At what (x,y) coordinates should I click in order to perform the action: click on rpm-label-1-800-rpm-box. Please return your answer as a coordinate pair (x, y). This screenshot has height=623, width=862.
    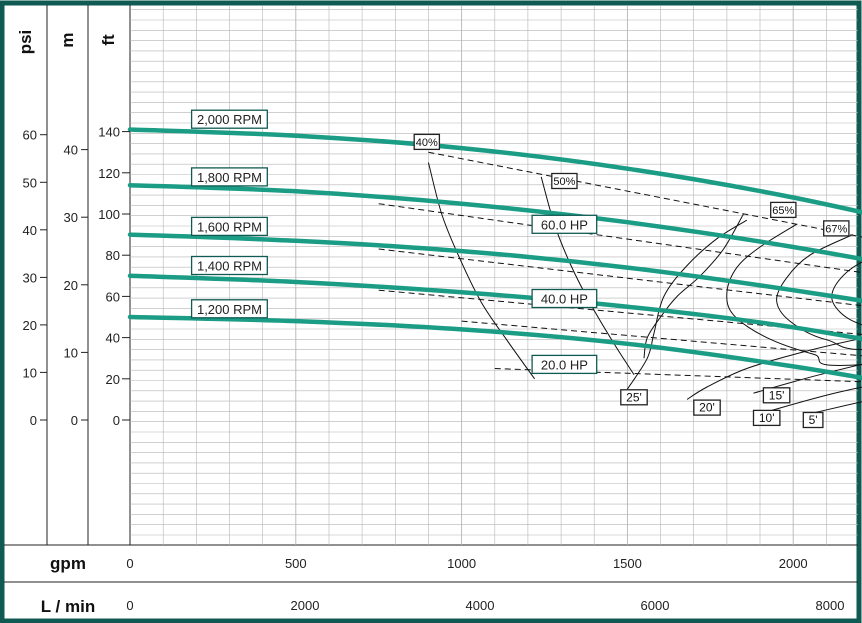
    Looking at the image, I should click on (229, 177).